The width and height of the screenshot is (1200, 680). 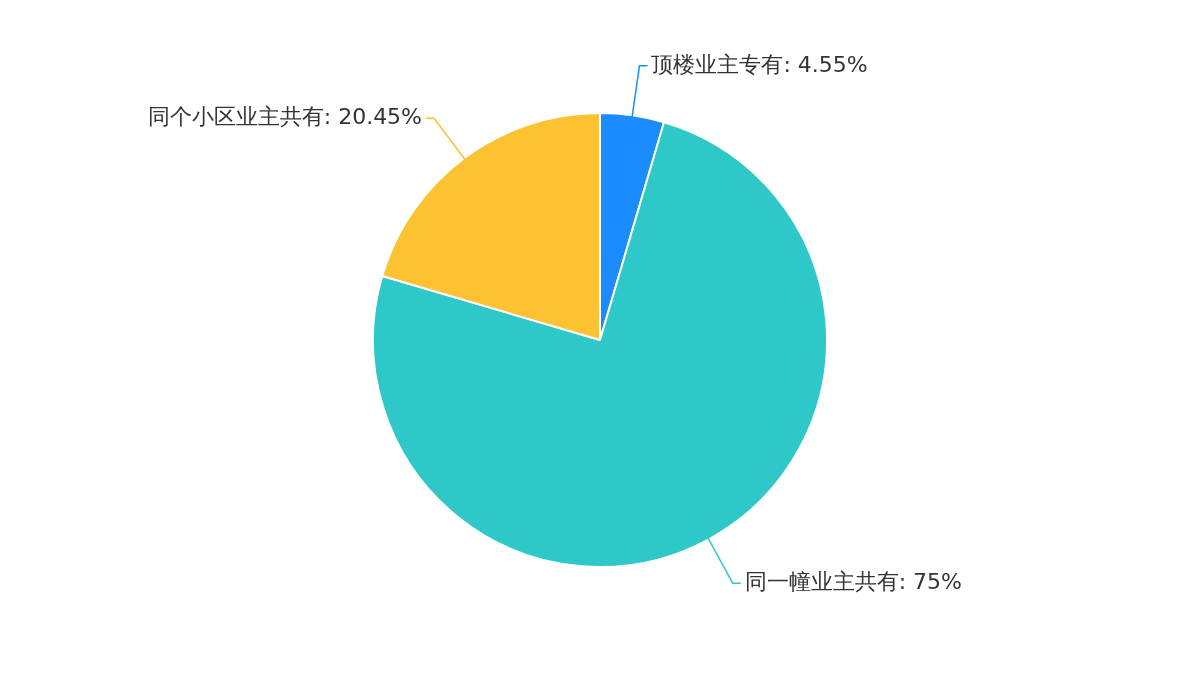 What do you see at coordinates (285, 116) in the screenshot?
I see `slice-label: 同个小区业主共有: 20.45%` at bounding box center [285, 116].